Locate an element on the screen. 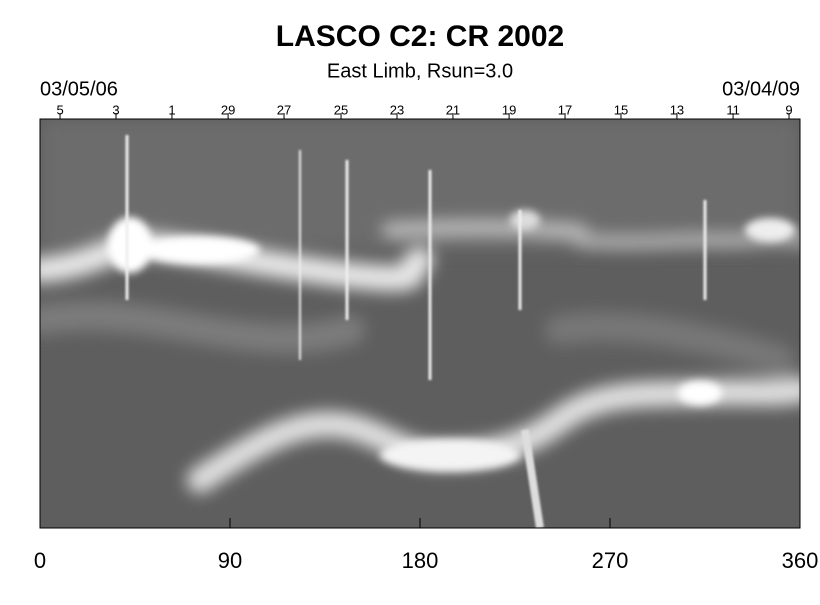  x2-tick-label: 11 is located at coordinates (733, 109).